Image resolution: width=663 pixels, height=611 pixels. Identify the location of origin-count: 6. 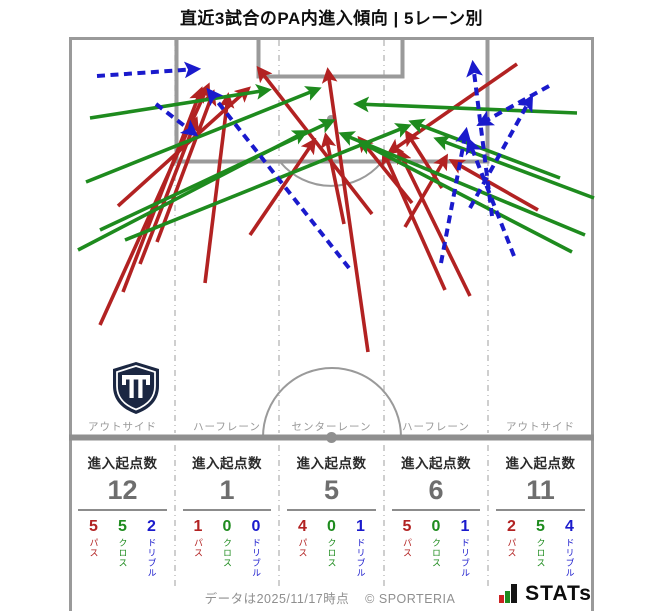
(436, 490).